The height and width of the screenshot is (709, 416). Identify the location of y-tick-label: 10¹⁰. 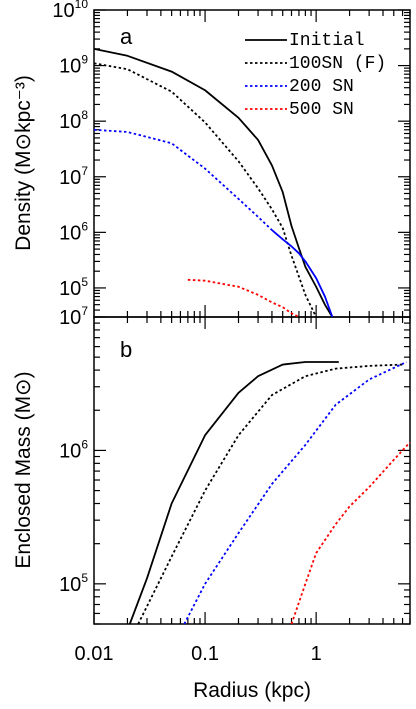
(70, 11).